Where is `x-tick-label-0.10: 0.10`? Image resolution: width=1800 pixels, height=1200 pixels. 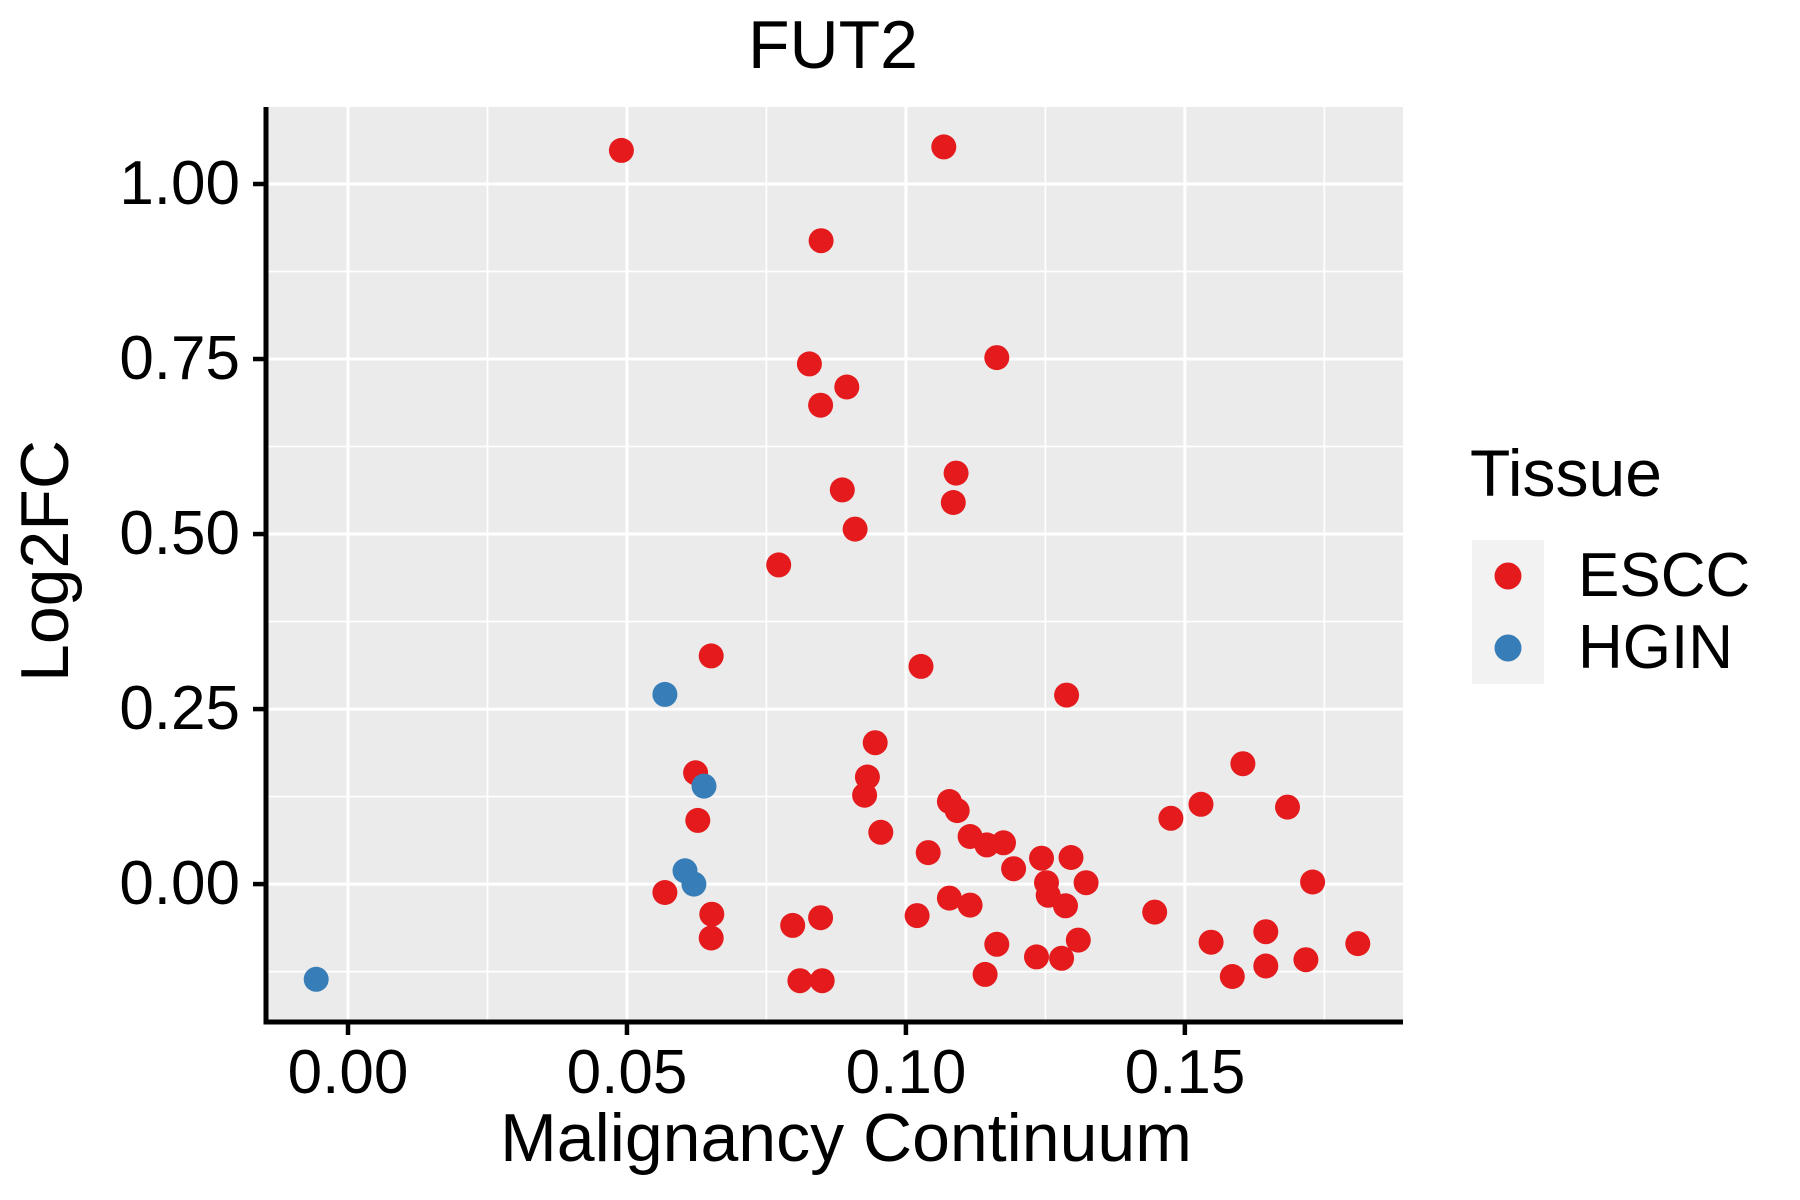 x-tick-label-0.10: 0.10 is located at coordinates (906, 1072).